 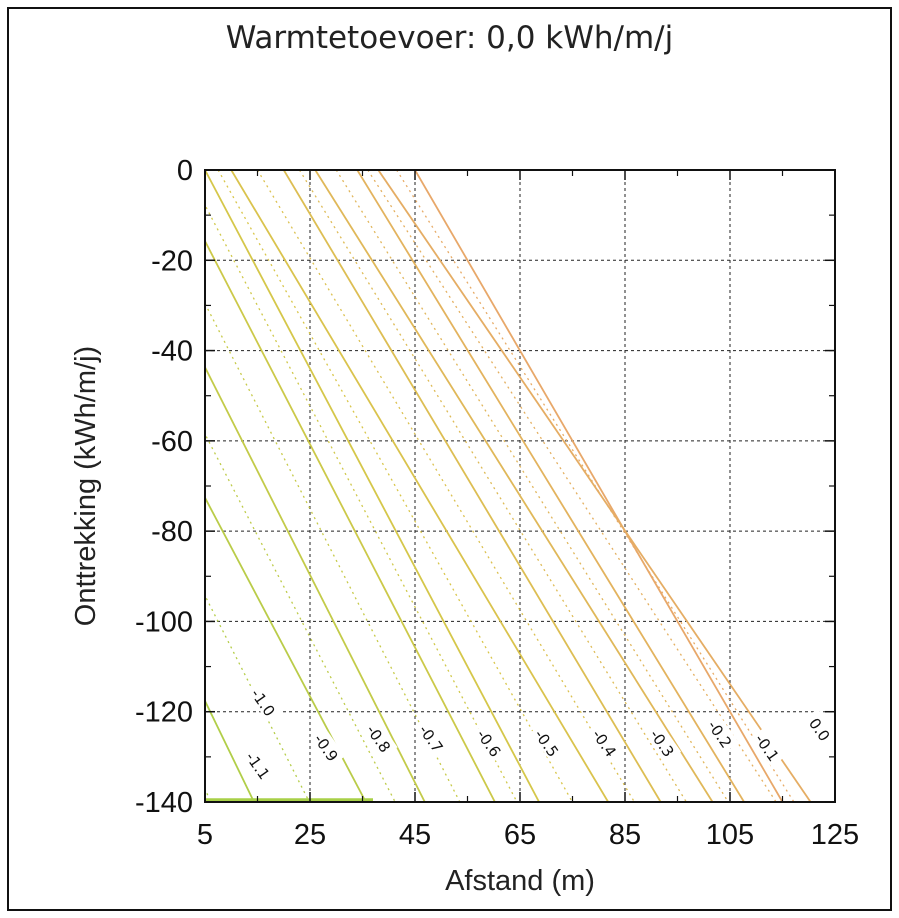 I want to click on y-tick-label: -140, so click(x=164, y=803).